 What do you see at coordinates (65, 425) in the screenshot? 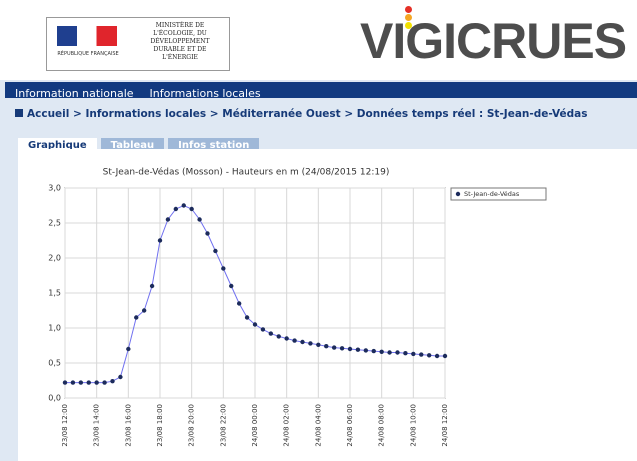
I see `x-tick-label: 23/08 12:00` at bounding box center [65, 425].